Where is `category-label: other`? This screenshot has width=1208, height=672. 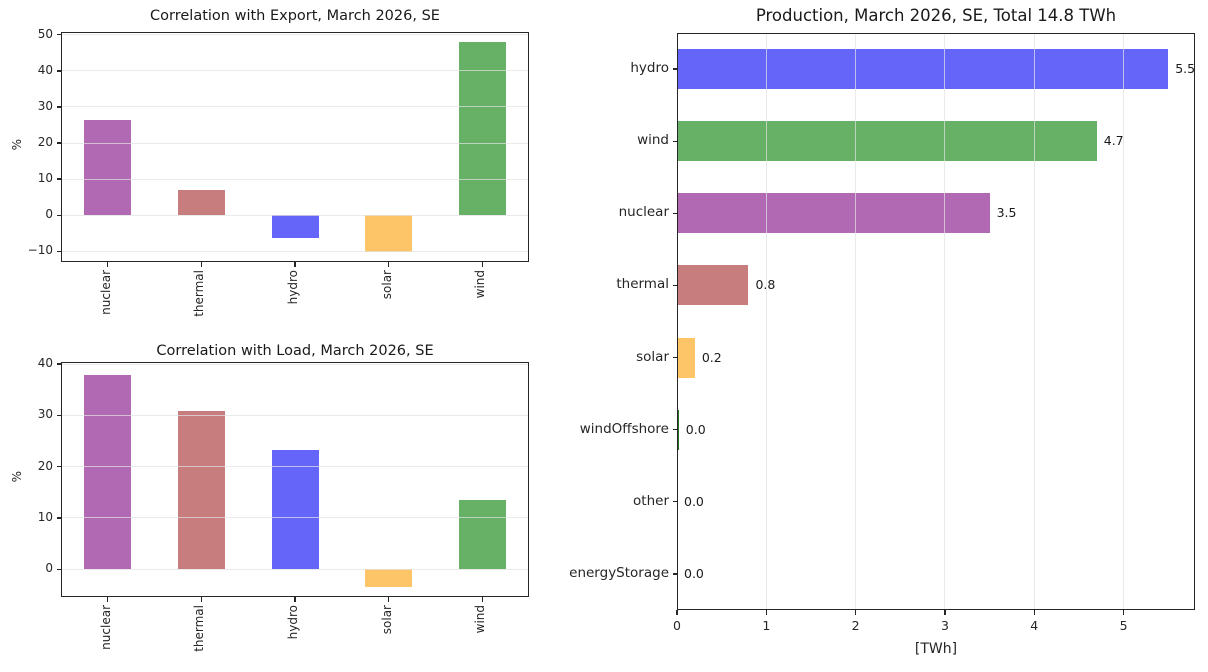 category-label: other is located at coordinates (651, 500).